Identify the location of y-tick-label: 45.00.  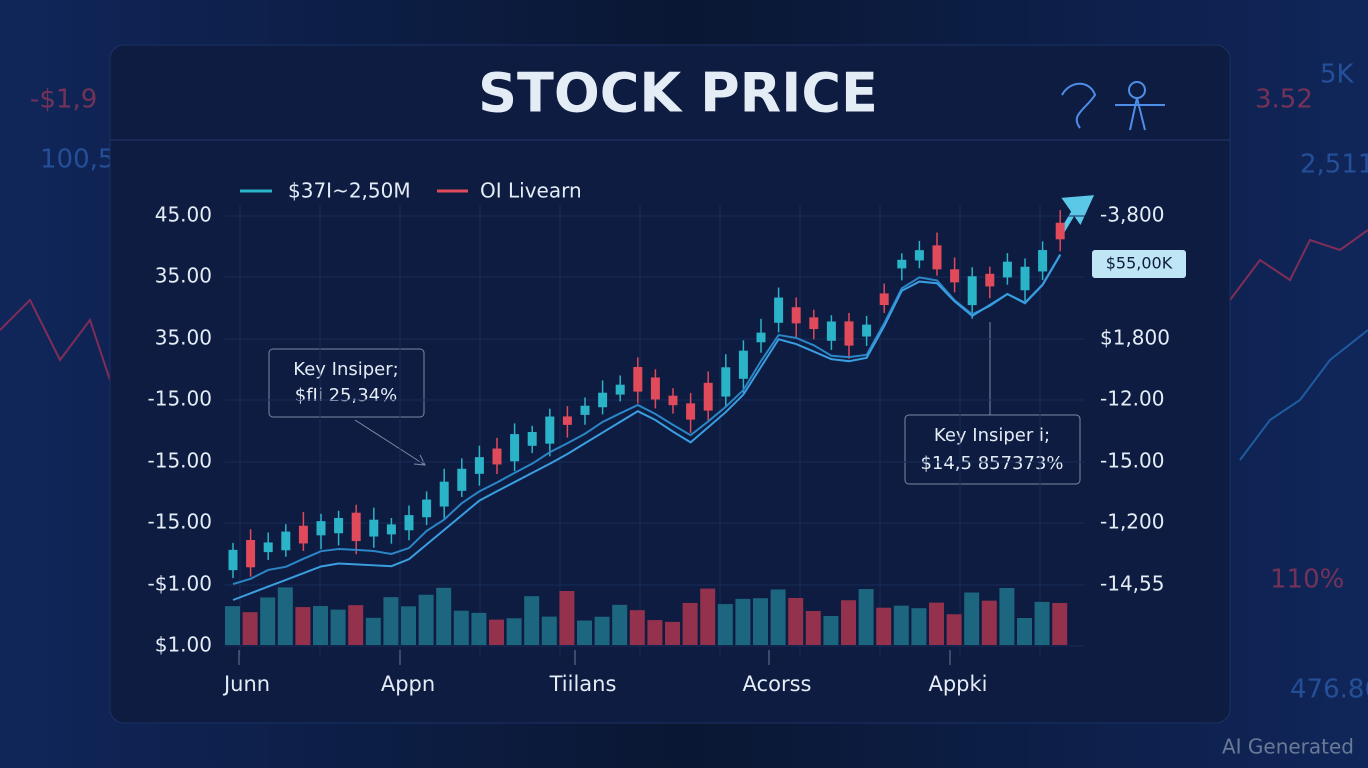
(183, 215).